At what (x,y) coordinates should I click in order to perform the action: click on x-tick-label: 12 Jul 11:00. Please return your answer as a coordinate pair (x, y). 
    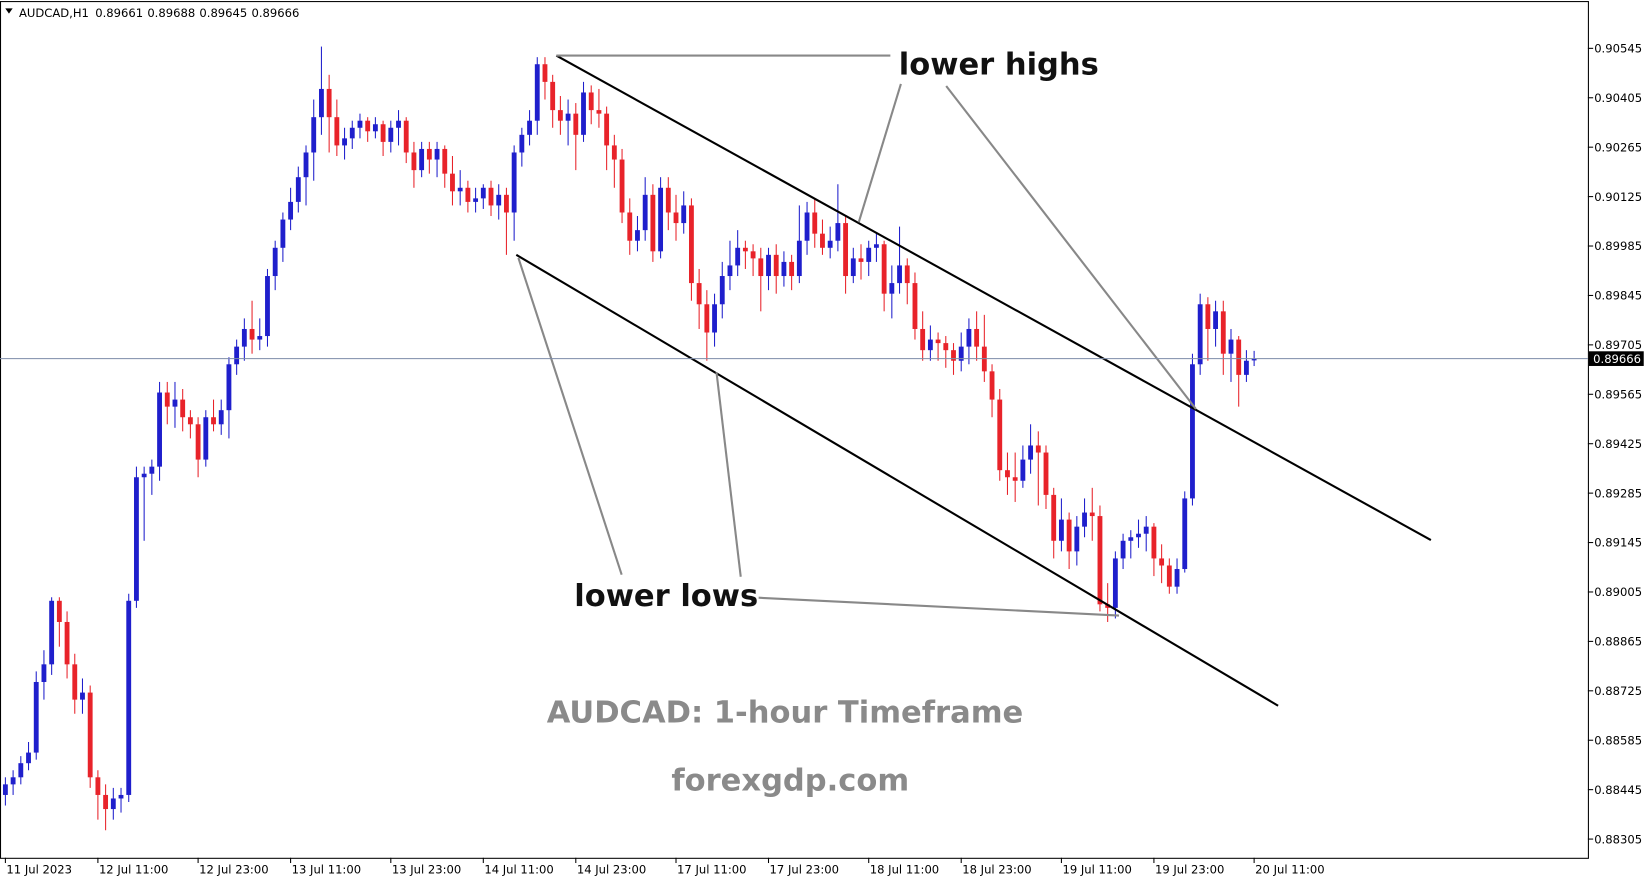
    Looking at the image, I should click on (133, 870).